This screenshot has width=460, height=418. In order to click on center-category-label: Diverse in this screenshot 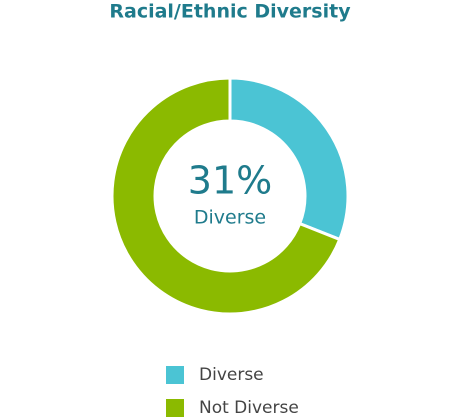, I will do `click(230, 218)`.